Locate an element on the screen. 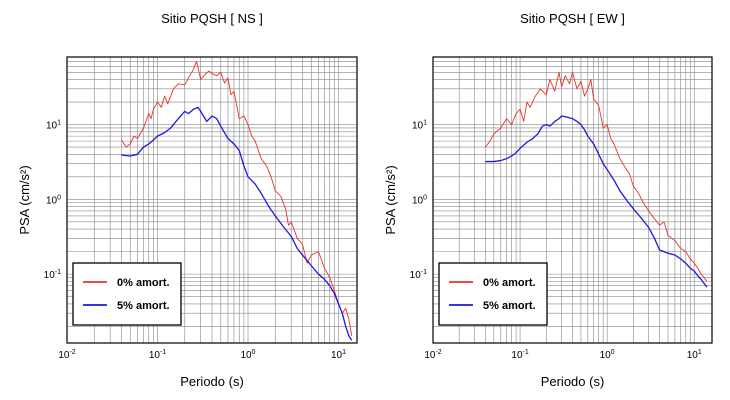  chart-title: Sitio PQSH [ EW ] is located at coordinates (572, 18).